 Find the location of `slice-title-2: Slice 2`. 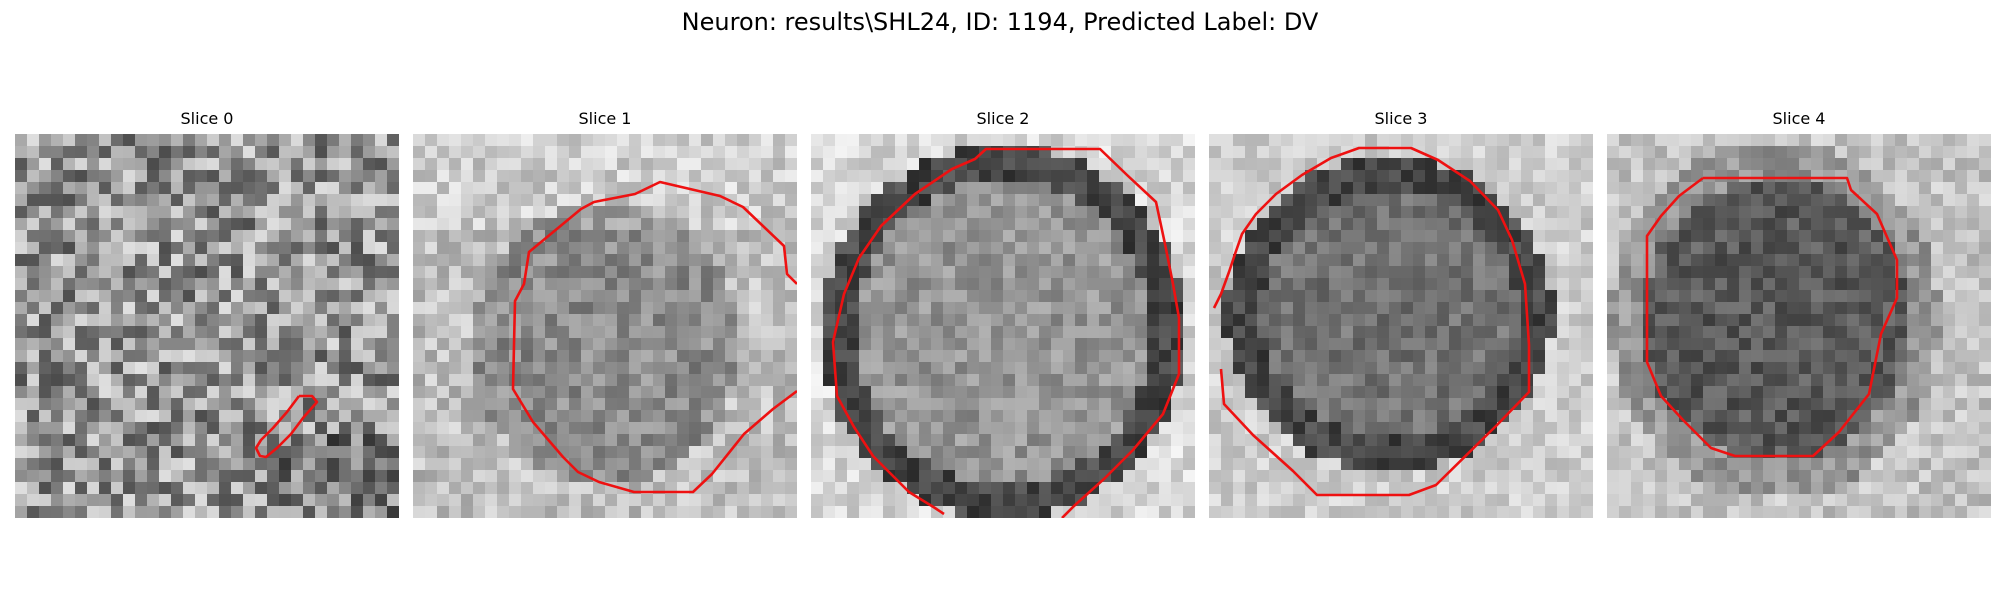

slice-title-2: Slice 2 is located at coordinates (1003, 119).